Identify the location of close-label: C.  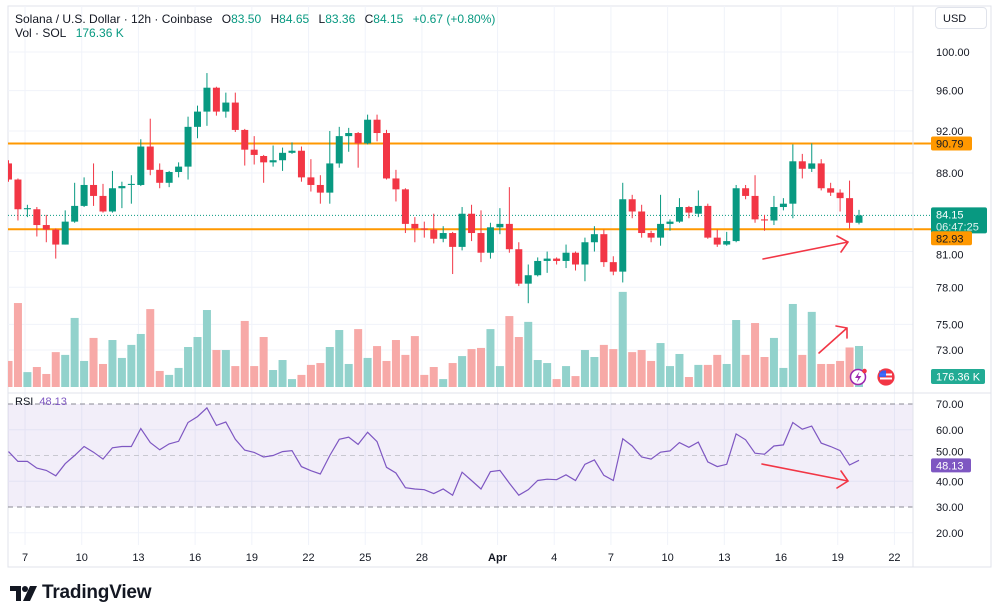
(369, 19).